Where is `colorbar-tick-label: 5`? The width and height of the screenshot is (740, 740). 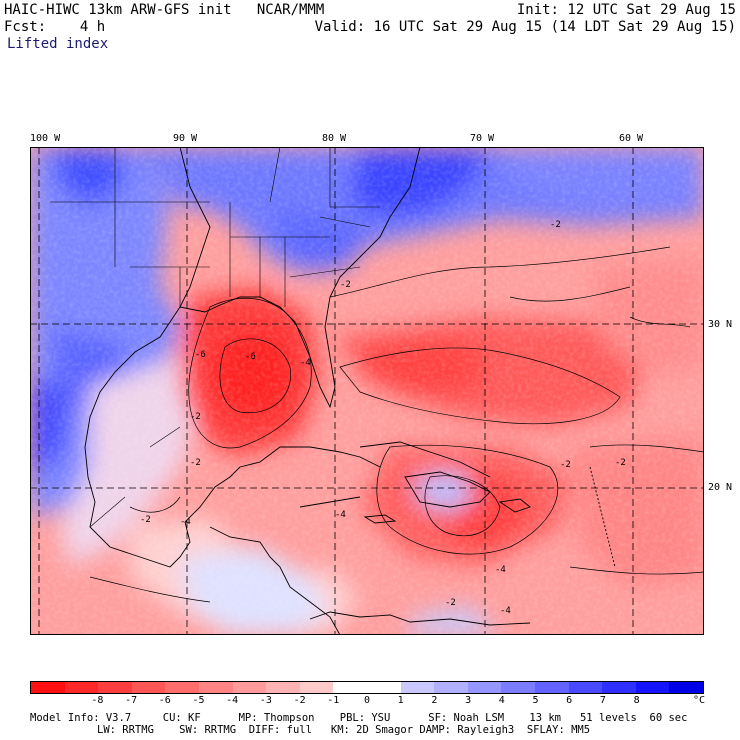 colorbar-tick-label: 5 is located at coordinates (535, 700).